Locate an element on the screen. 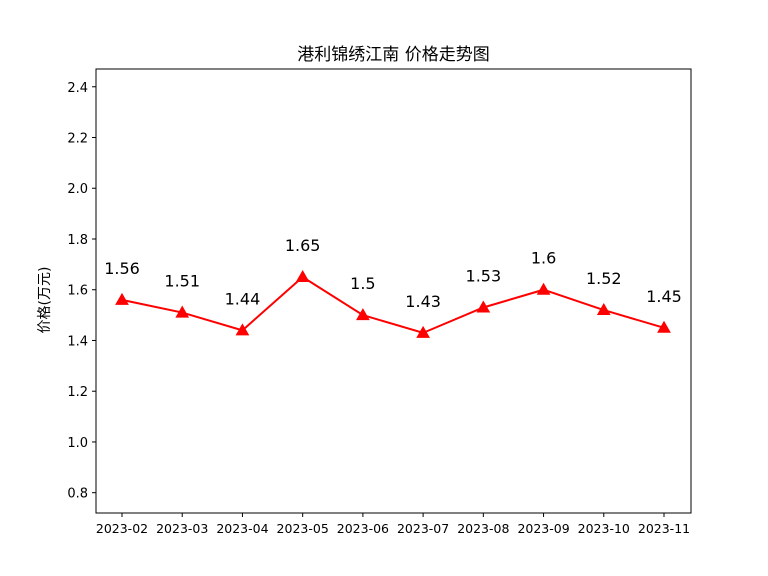  x-tick-label: 2023-05 is located at coordinates (303, 528).